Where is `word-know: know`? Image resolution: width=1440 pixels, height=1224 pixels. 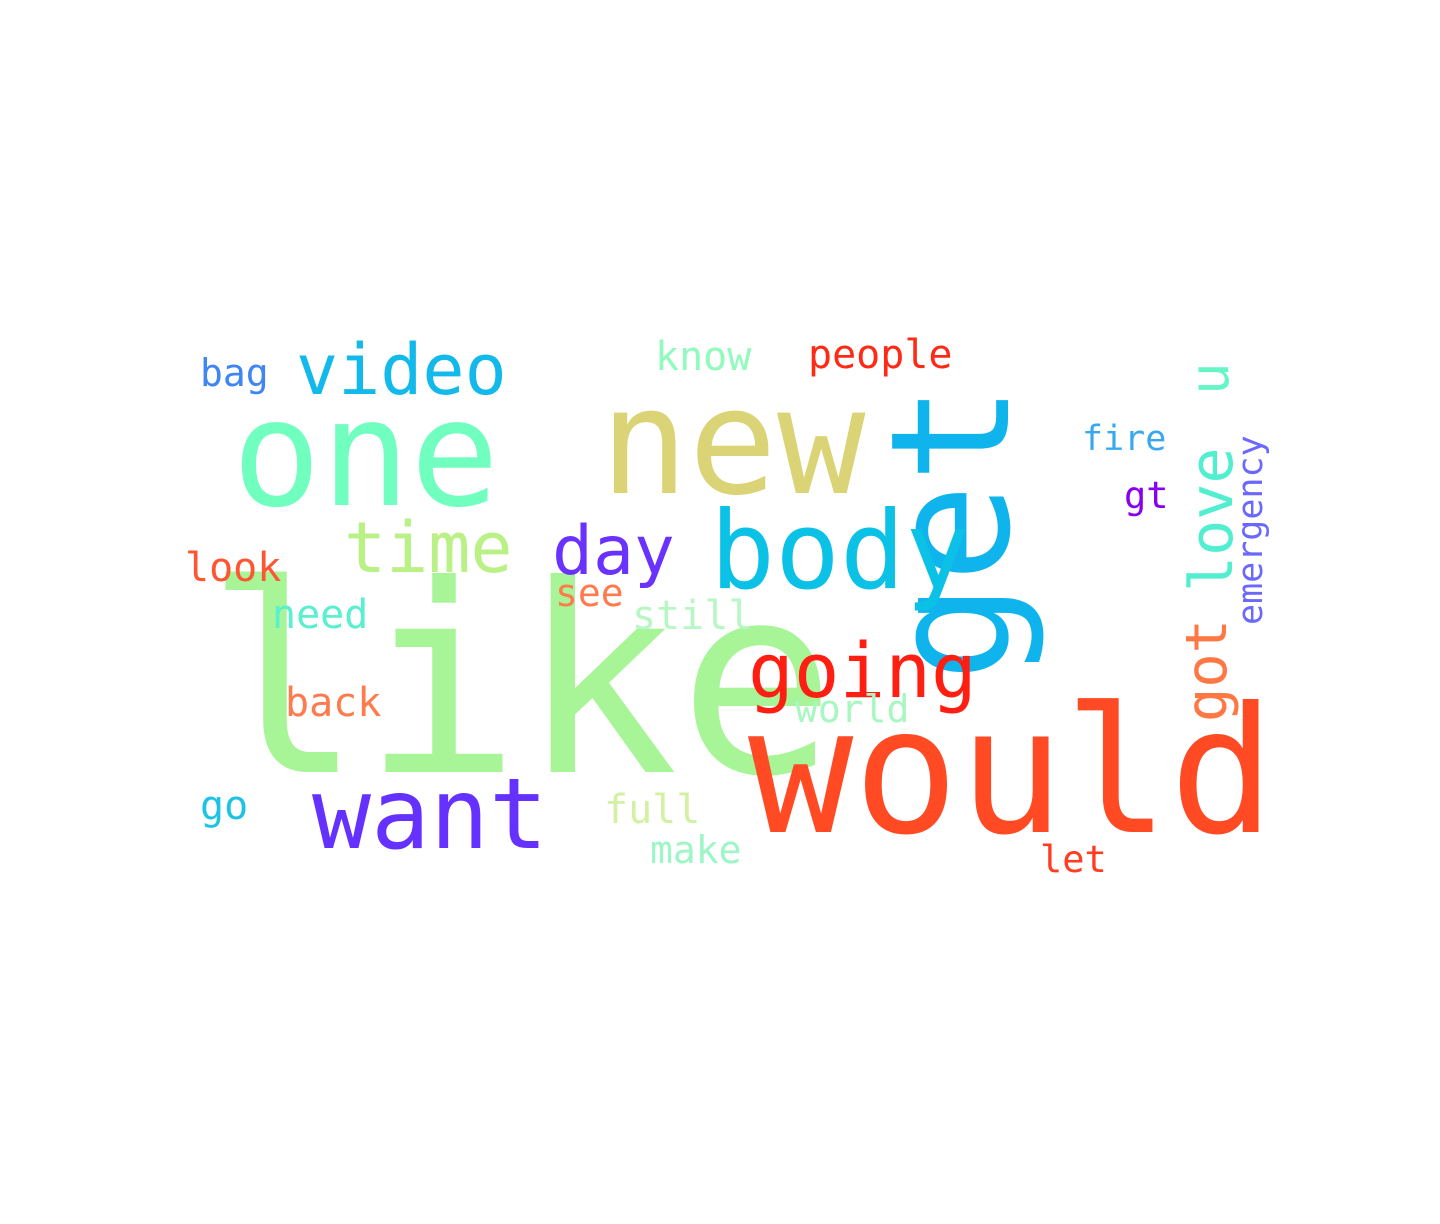
word-know: know is located at coordinates (703, 357).